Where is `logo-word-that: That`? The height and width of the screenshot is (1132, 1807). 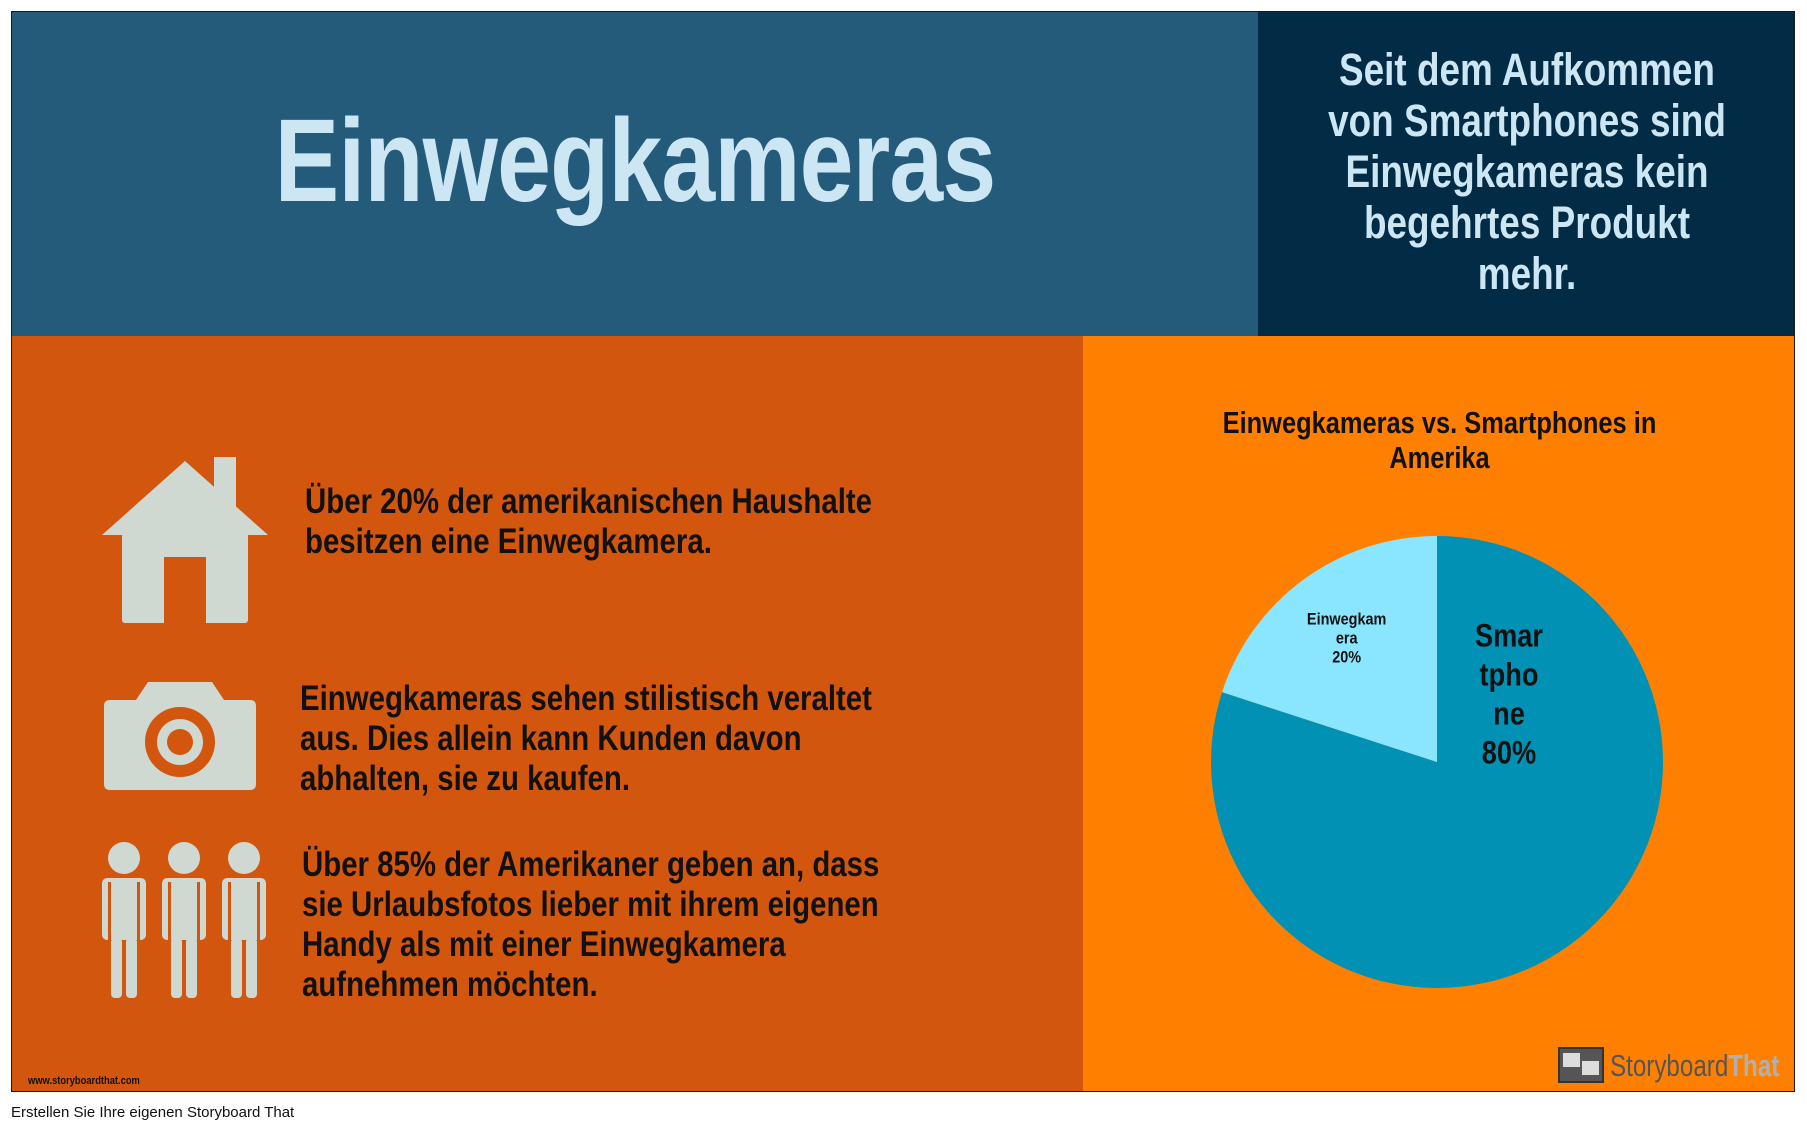 logo-word-that: That is located at coordinates (1754, 1065).